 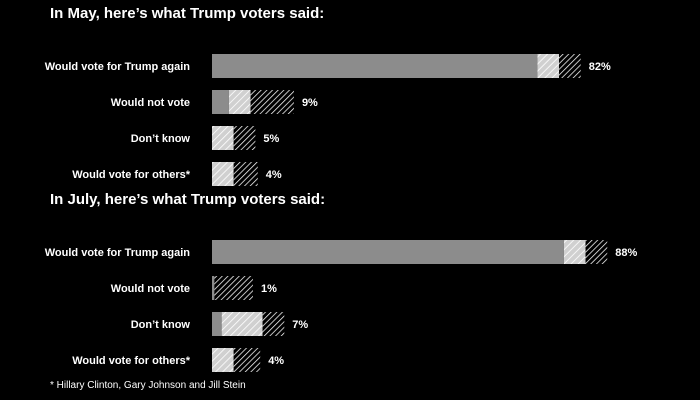 I want to click on value-label: 7%, so click(x=300, y=325).